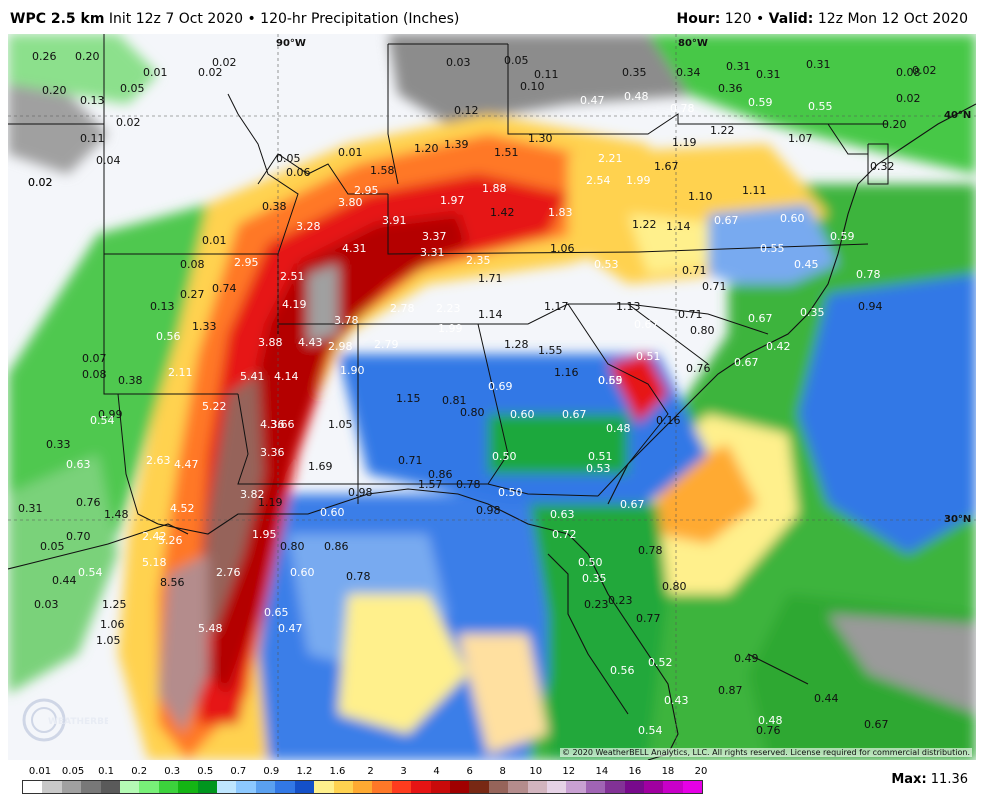 The height and width of the screenshot is (808, 984). What do you see at coordinates (469, 771) in the screenshot?
I see `legend-tick-label: 6` at bounding box center [469, 771].